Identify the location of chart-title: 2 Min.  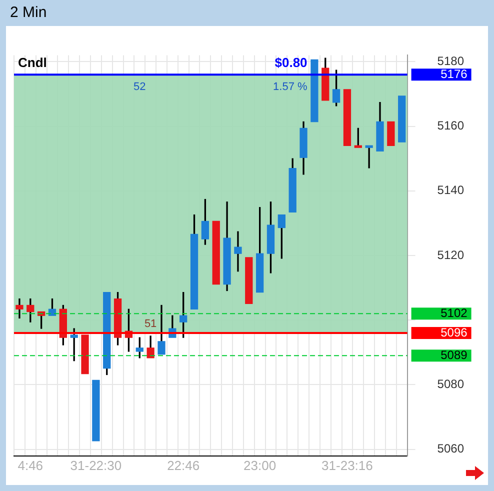
(28, 12).